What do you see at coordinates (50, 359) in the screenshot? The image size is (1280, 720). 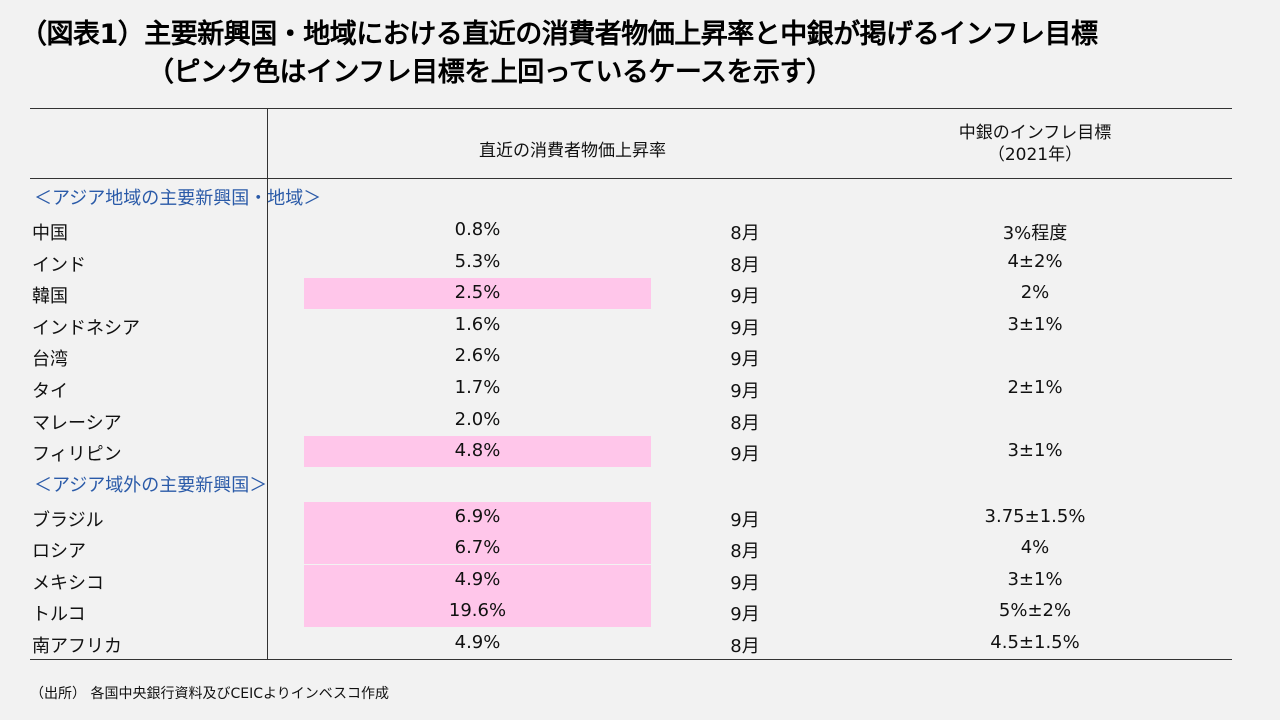 I see `country-name: 台湾` at bounding box center [50, 359].